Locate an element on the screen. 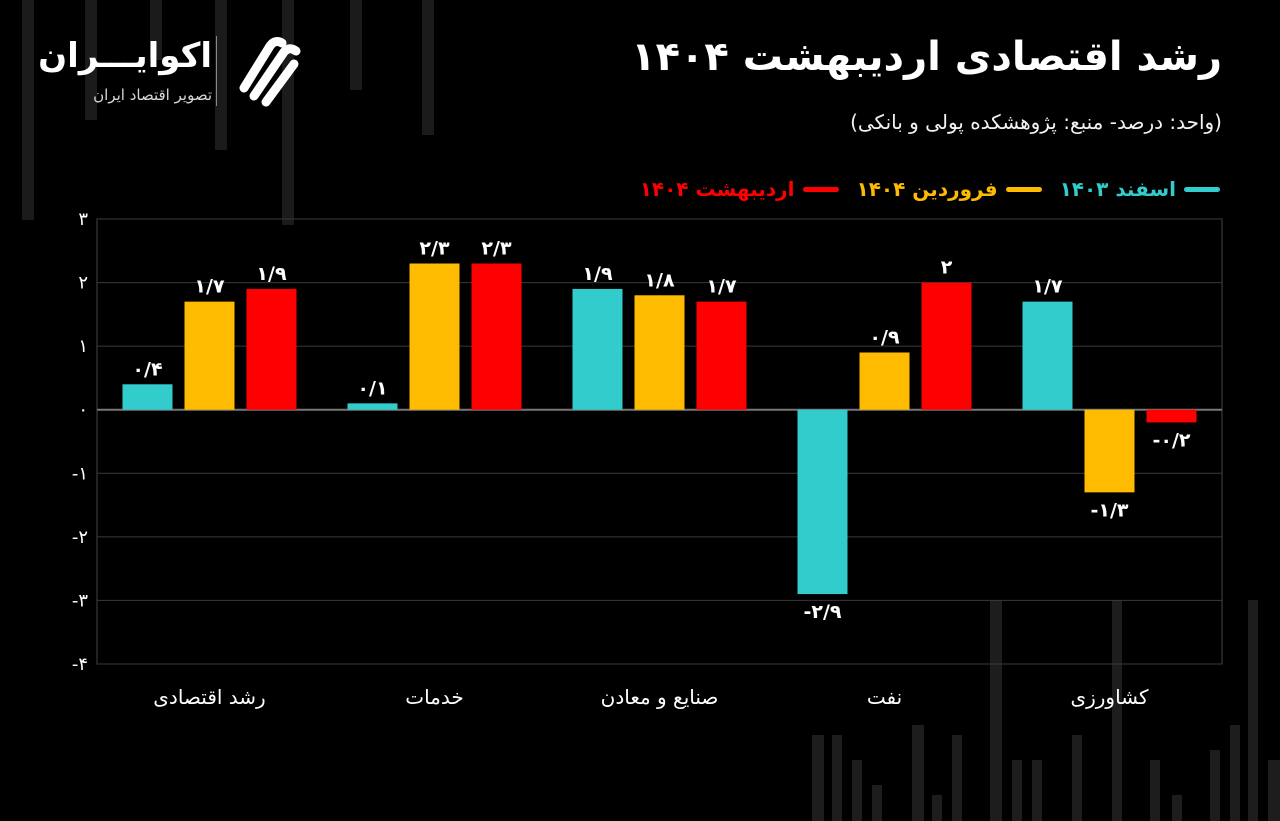 The image size is (1280, 821). bottom-right-deco-bars is located at coordinates (1046, 710).